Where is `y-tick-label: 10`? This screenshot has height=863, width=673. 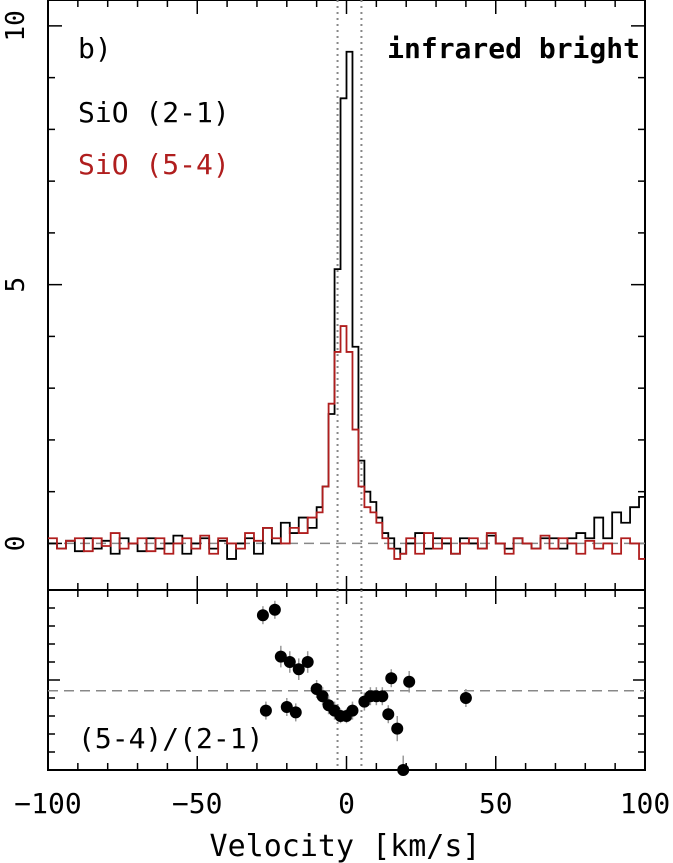 y-tick-label: 10 is located at coordinates (16, 25).